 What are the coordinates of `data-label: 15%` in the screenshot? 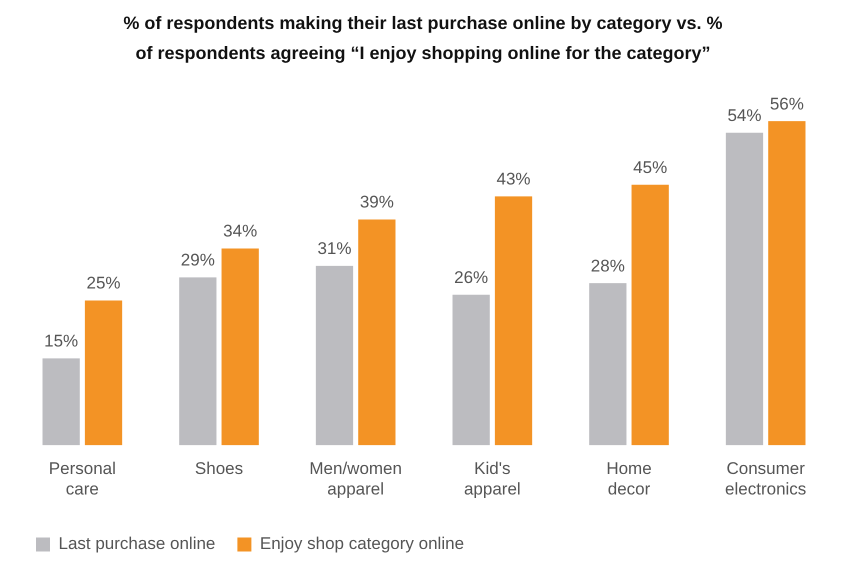 It's located at (61, 341).